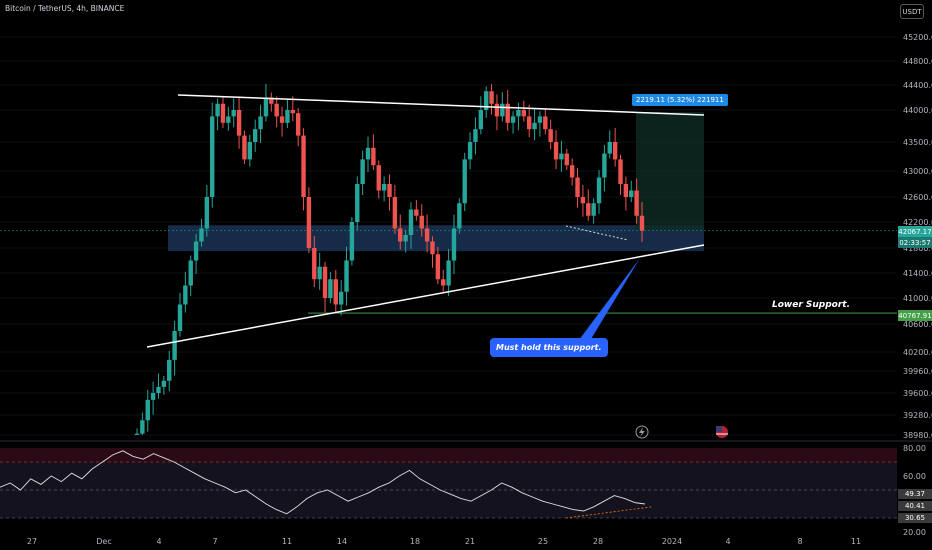  I want to click on price-tick-label: 39600.00, so click(917, 393).